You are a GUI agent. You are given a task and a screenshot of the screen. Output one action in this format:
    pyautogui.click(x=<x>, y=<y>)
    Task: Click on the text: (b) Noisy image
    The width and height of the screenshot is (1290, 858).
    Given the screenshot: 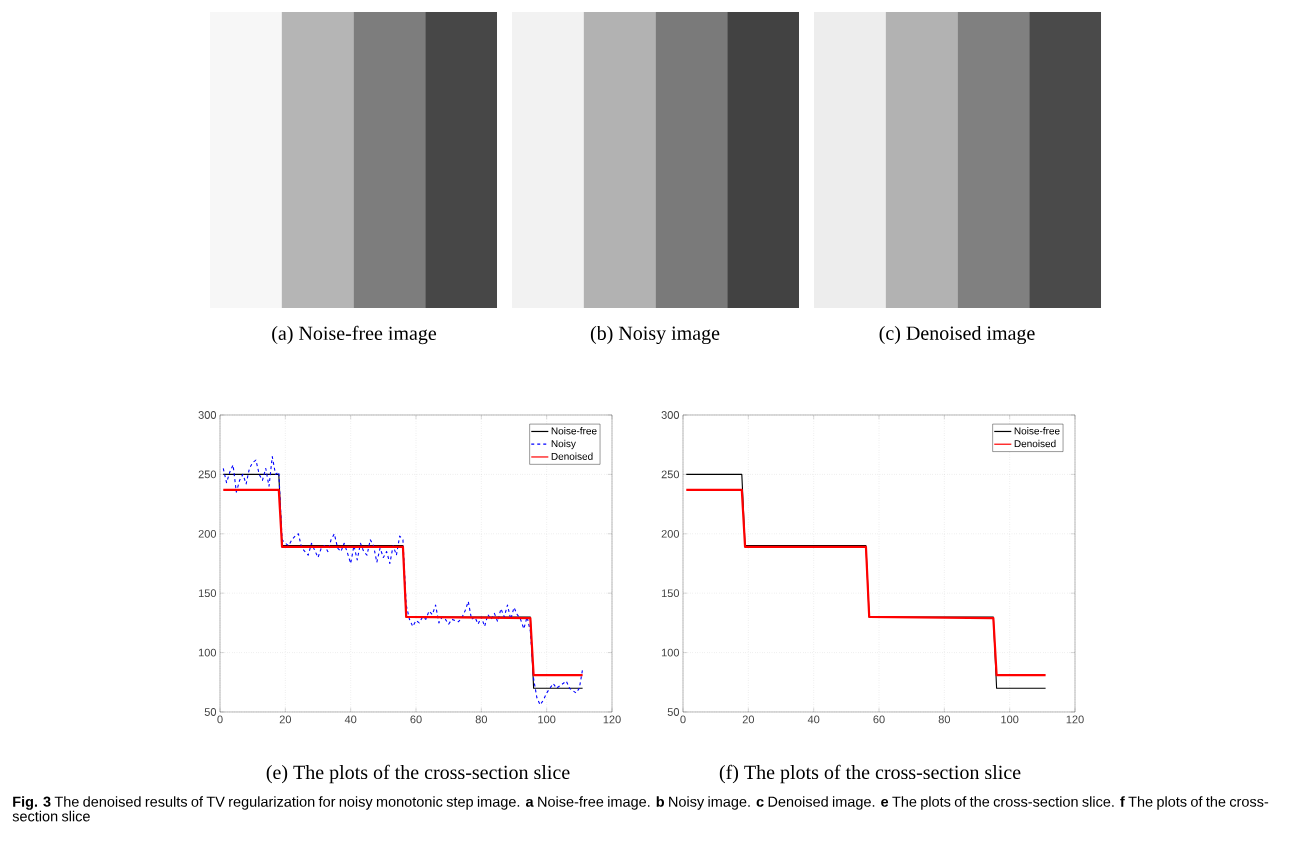 What is the action you would take?
    pyautogui.click(x=655, y=335)
    